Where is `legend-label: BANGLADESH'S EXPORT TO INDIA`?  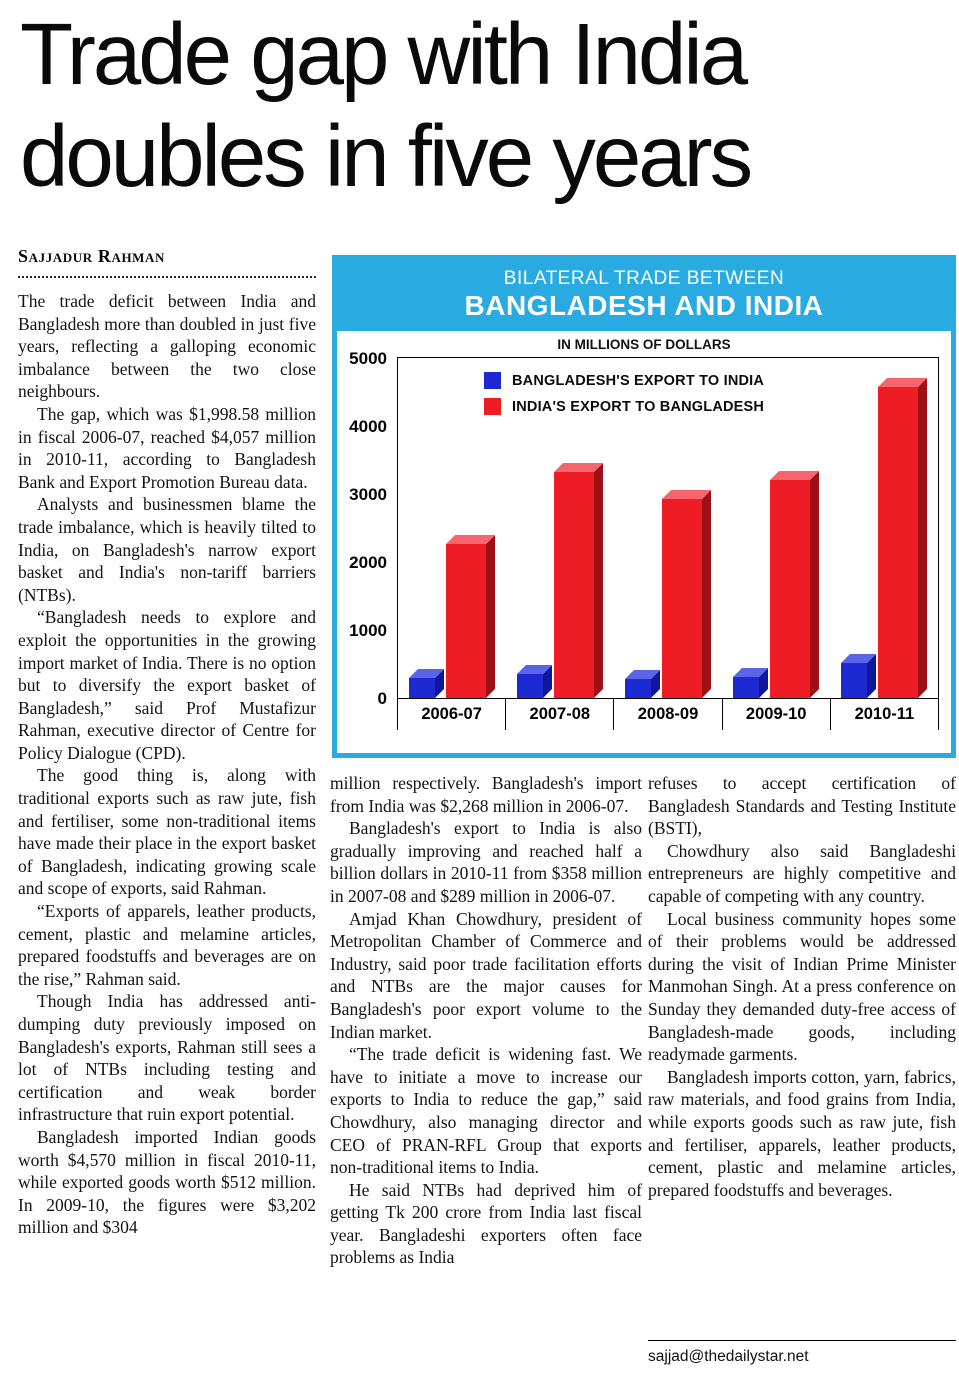 legend-label: BANGLADESH'S EXPORT TO INDIA is located at coordinates (638, 380).